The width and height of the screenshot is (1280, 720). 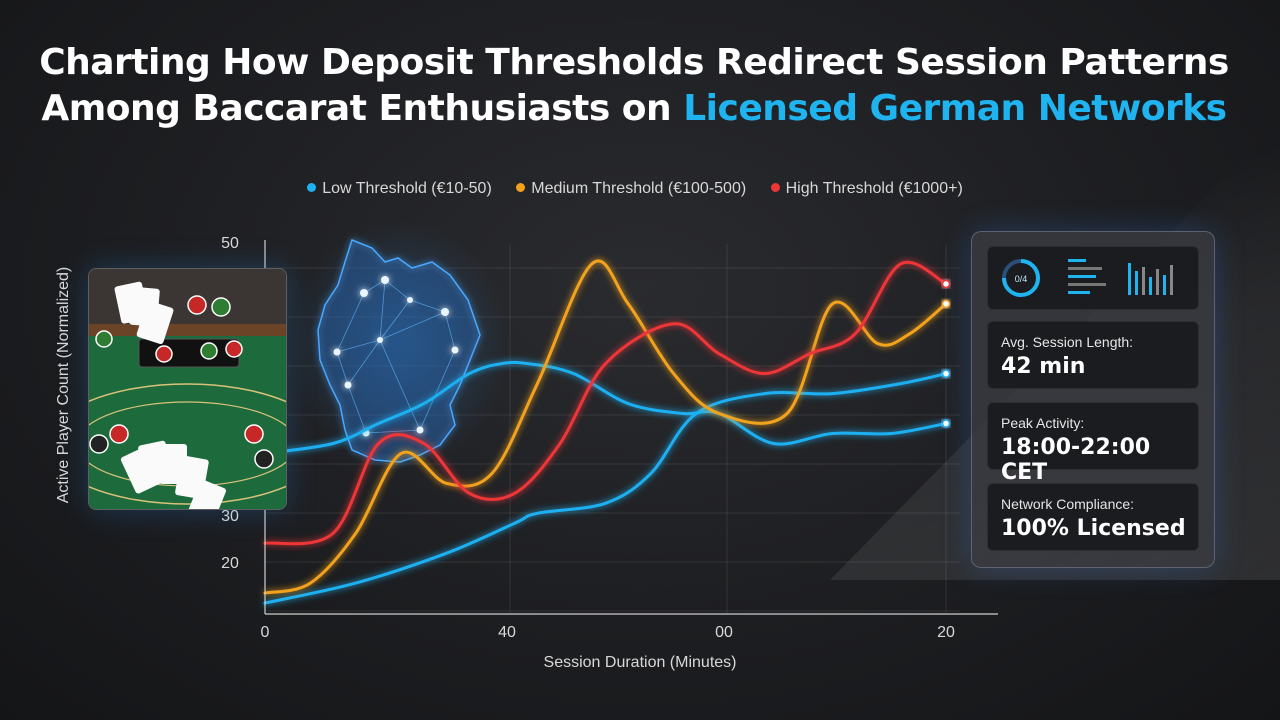 I want to click on y-tick-label: 50, so click(x=230, y=243).